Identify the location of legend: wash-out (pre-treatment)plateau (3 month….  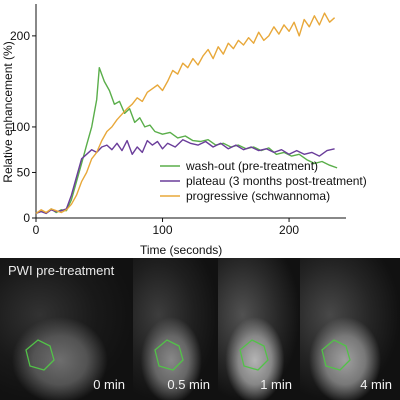
(263, 181).